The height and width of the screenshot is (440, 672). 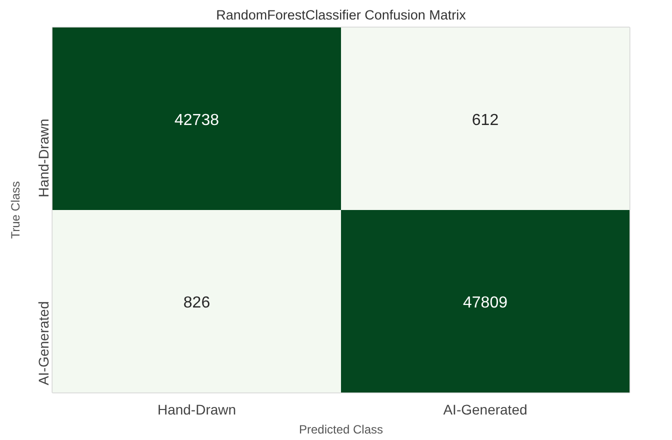 I want to click on chart-title: RandomForestClassifier Confusion Matrix, so click(x=341, y=15).